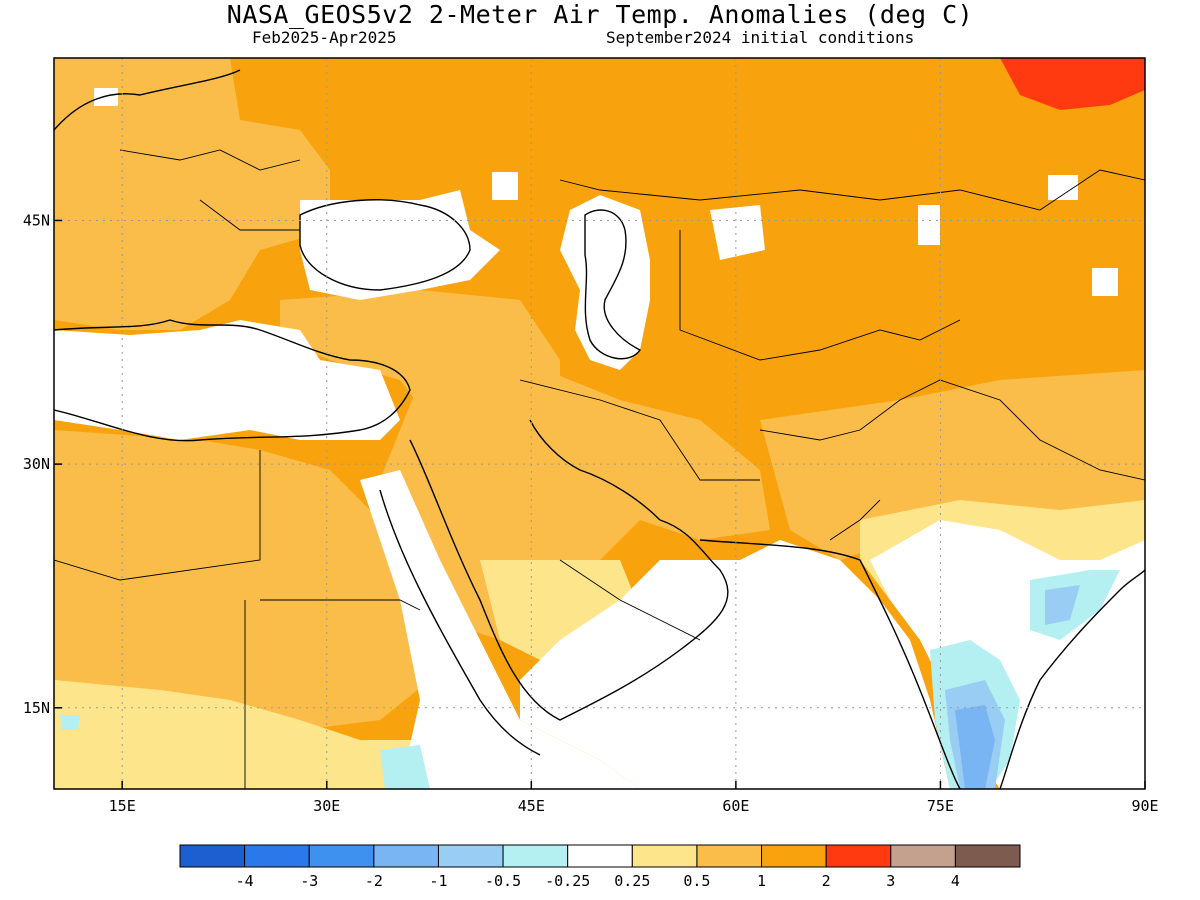 The image size is (1200, 900). What do you see at coordinates (122, 806) in the screenshot?
I see `lon-tick-label: 15E` at bounding box center [122, 806].